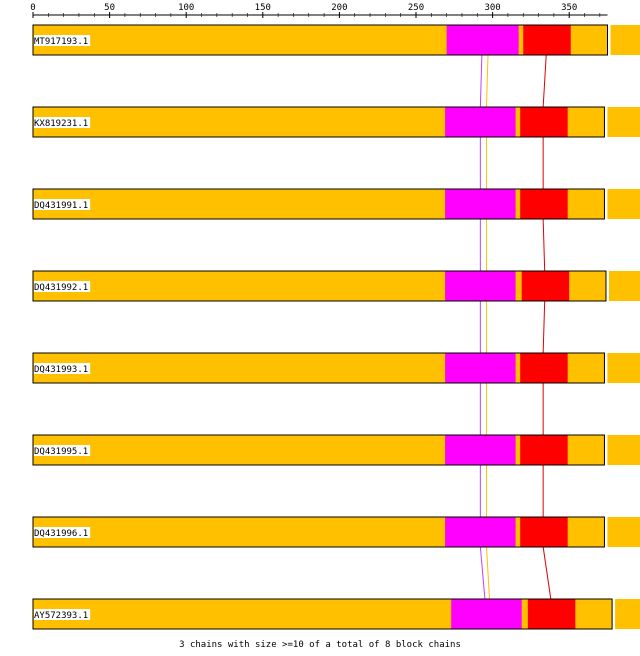  What do you see at coordinates (492, 8) in the screenshot?
I see `axis-tick-label: 300` at bounding box center [492, 8].